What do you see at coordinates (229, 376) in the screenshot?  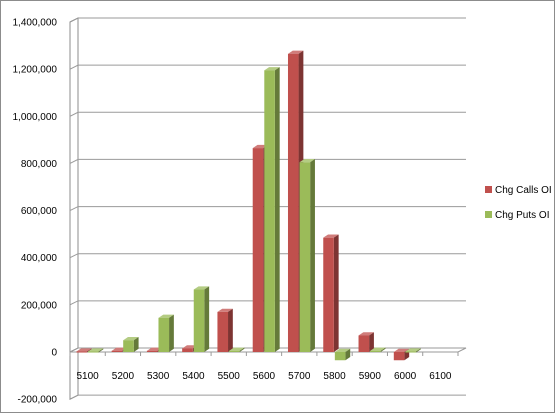 I see `x-tick-label: 5500` at bounding box center [229, 376].